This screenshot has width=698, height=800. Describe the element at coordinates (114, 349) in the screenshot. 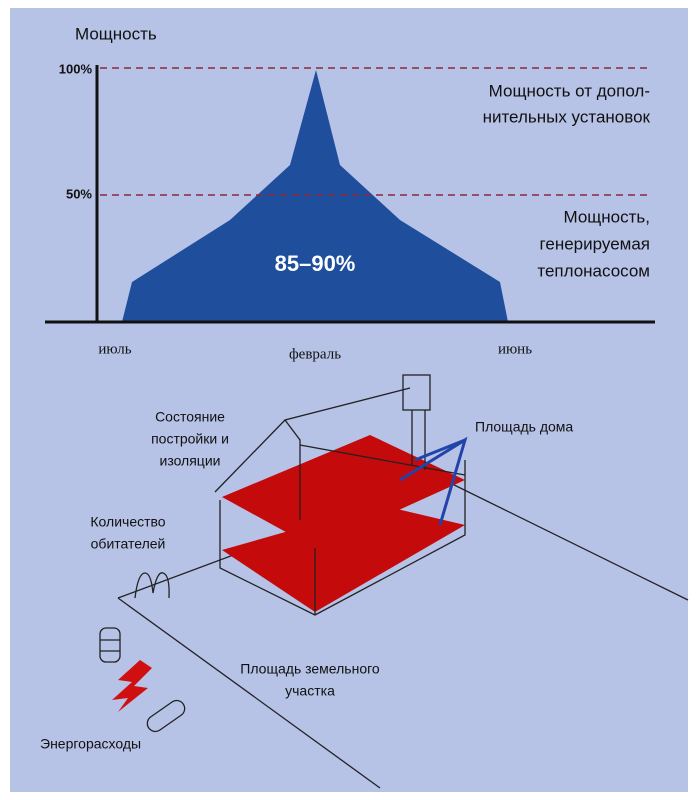

I see `month-label: июль` at that location.